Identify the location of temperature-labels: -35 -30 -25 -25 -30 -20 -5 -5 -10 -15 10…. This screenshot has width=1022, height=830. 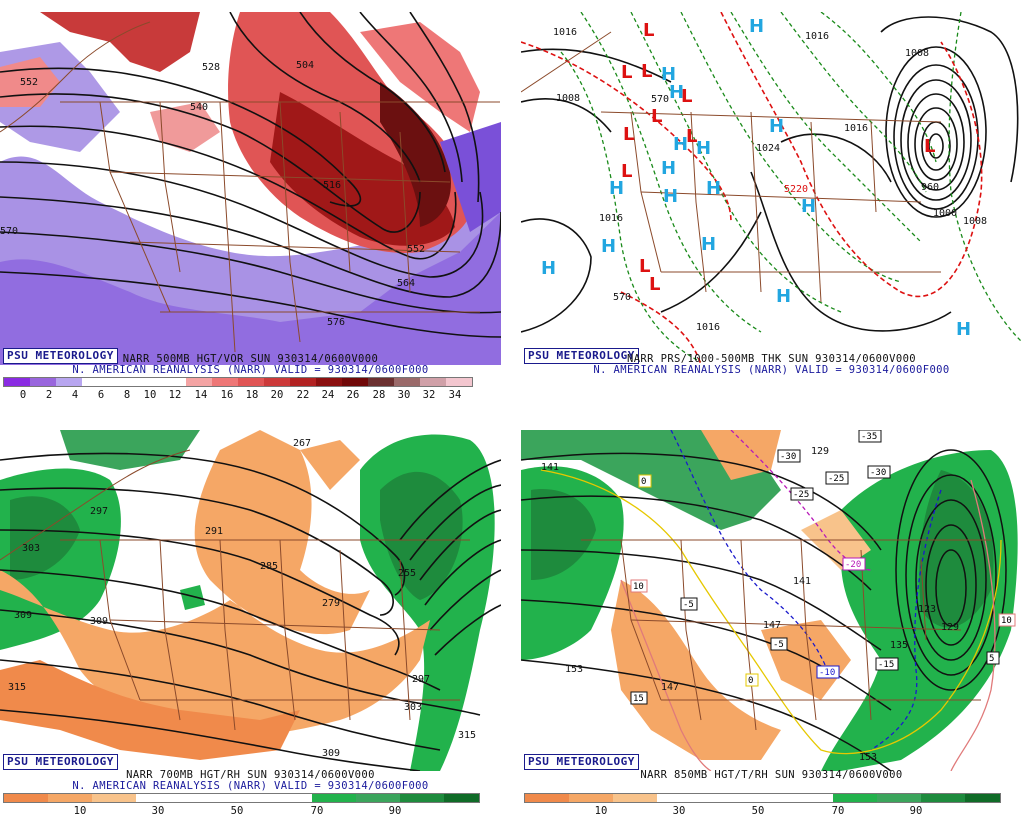
(823, 567).